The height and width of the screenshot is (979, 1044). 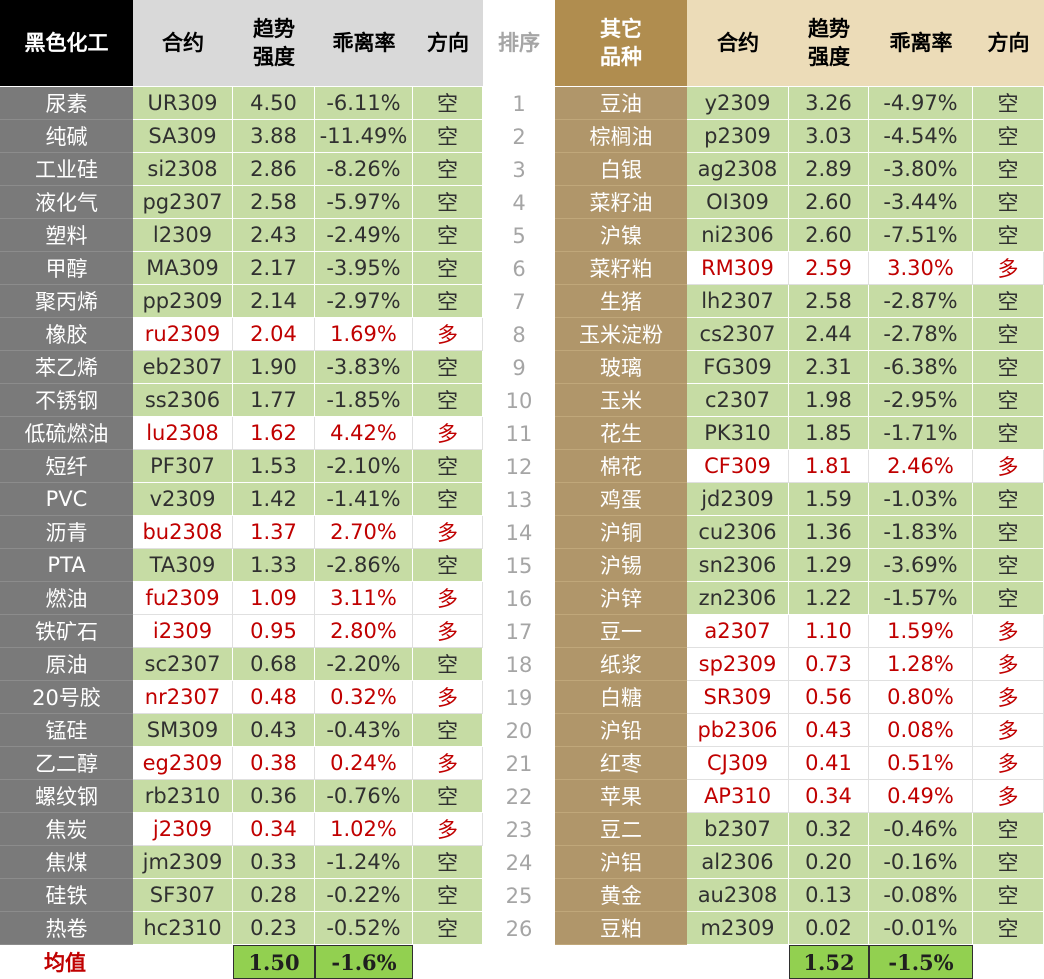 I want to click on right-variety-name: 沪锡, so click(x=621, y=565).